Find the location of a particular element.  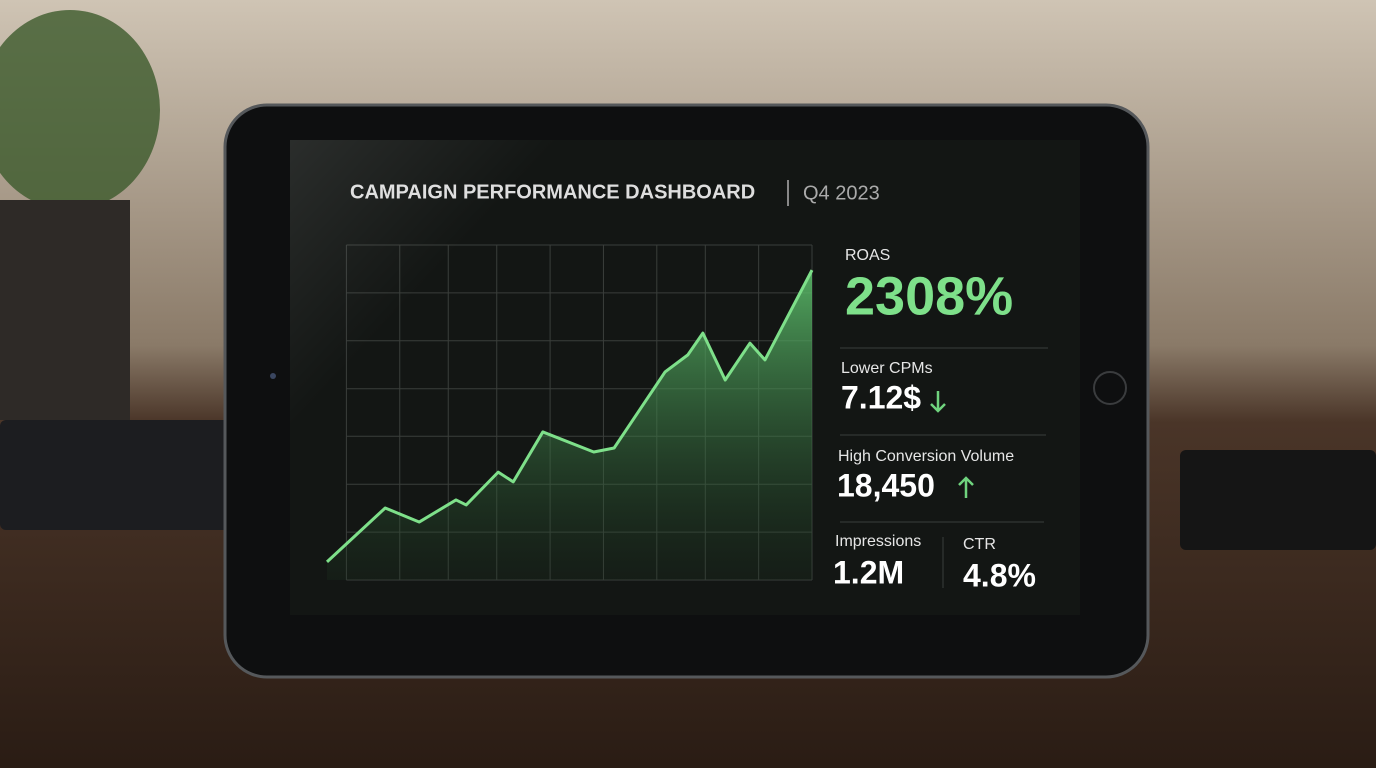

line is located at coordinates (569, 416).